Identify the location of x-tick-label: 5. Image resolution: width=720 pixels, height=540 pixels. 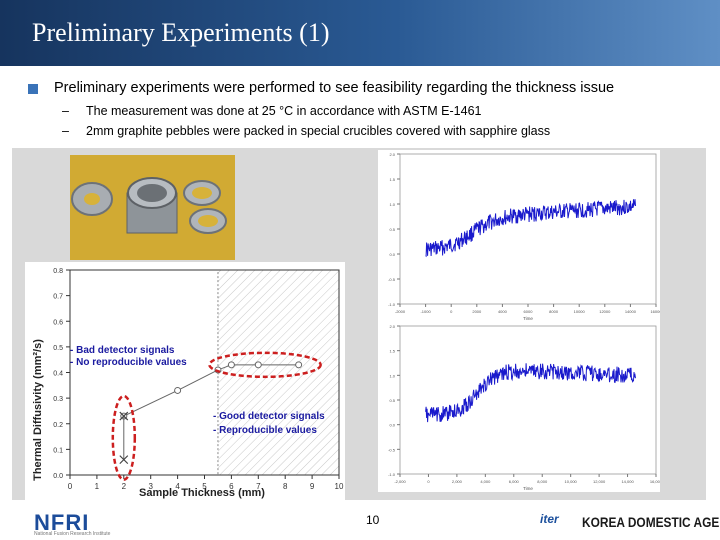
(204, 486).